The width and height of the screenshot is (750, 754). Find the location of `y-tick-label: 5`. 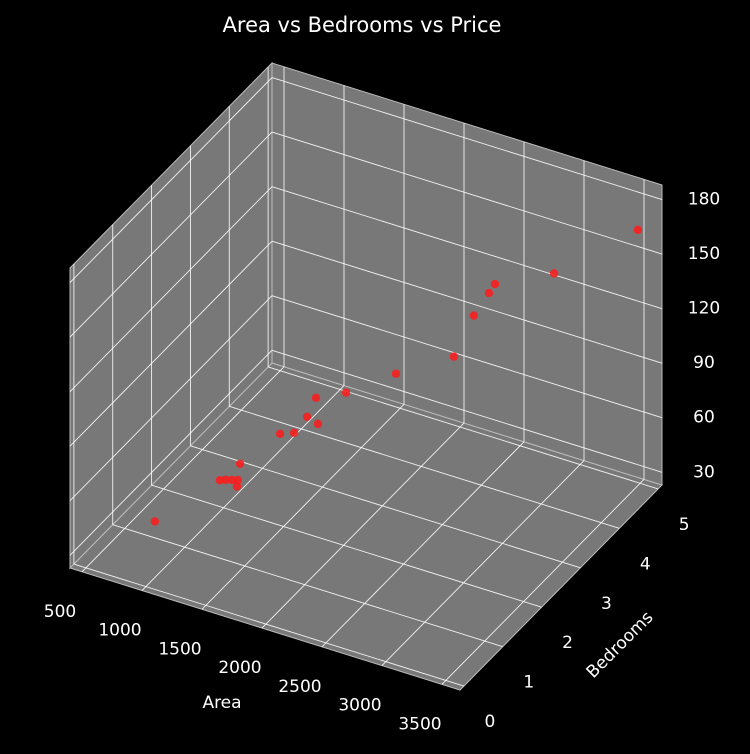

y-tick-label: 5 is located at coordinates (684, 525).